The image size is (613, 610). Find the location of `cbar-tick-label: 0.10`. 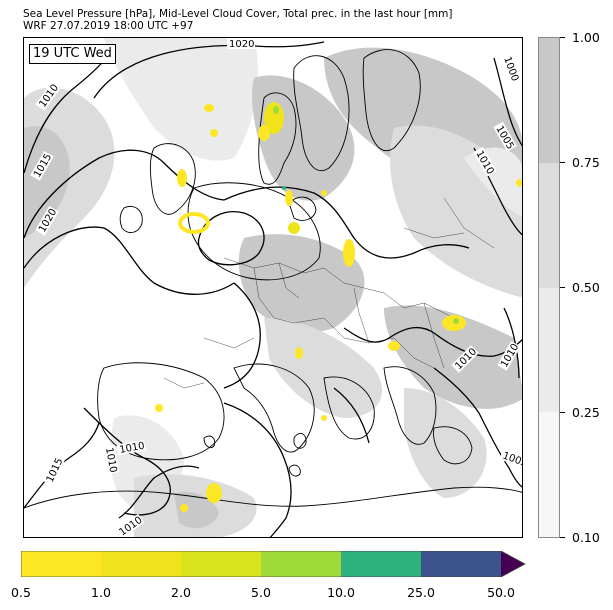

cbar-tick-label: 0.10 is located at coordinates (586, 537).